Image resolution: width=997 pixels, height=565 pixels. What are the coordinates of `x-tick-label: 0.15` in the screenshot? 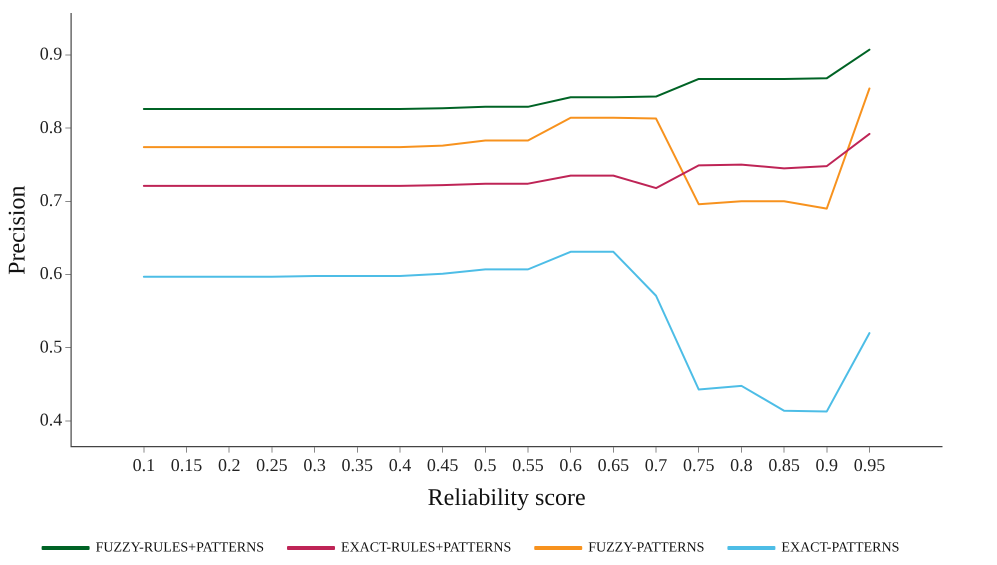 It's located at (186, 465).